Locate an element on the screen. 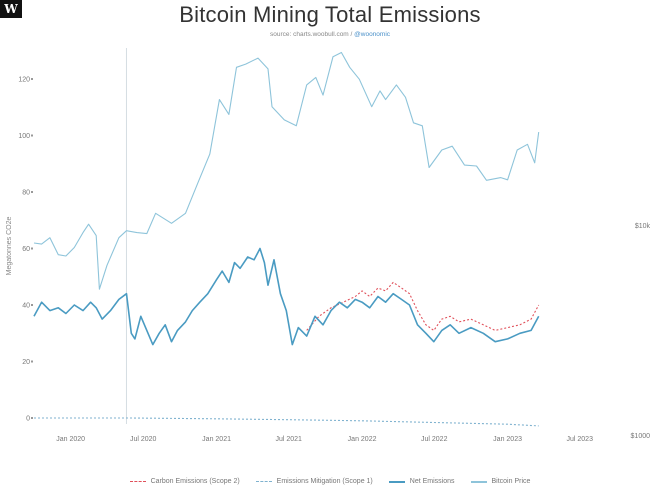 This screenshot has height=497, width=660. legend-item: Net Emissions is located at coordinates (421, 481).